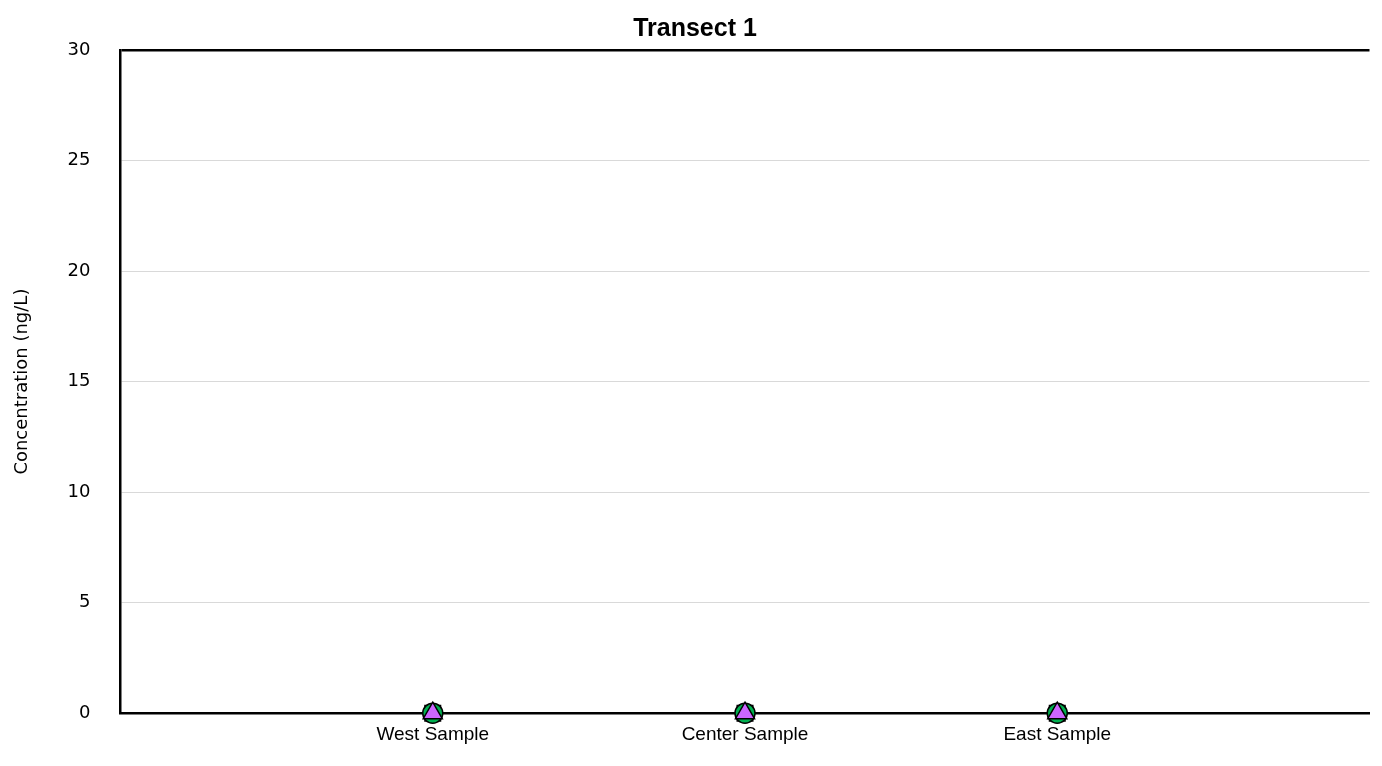  What do you see at coordinates (433, 733) in the screenshot?
I see `x-tick-label: West Sample` at bounding box center [433, 733].